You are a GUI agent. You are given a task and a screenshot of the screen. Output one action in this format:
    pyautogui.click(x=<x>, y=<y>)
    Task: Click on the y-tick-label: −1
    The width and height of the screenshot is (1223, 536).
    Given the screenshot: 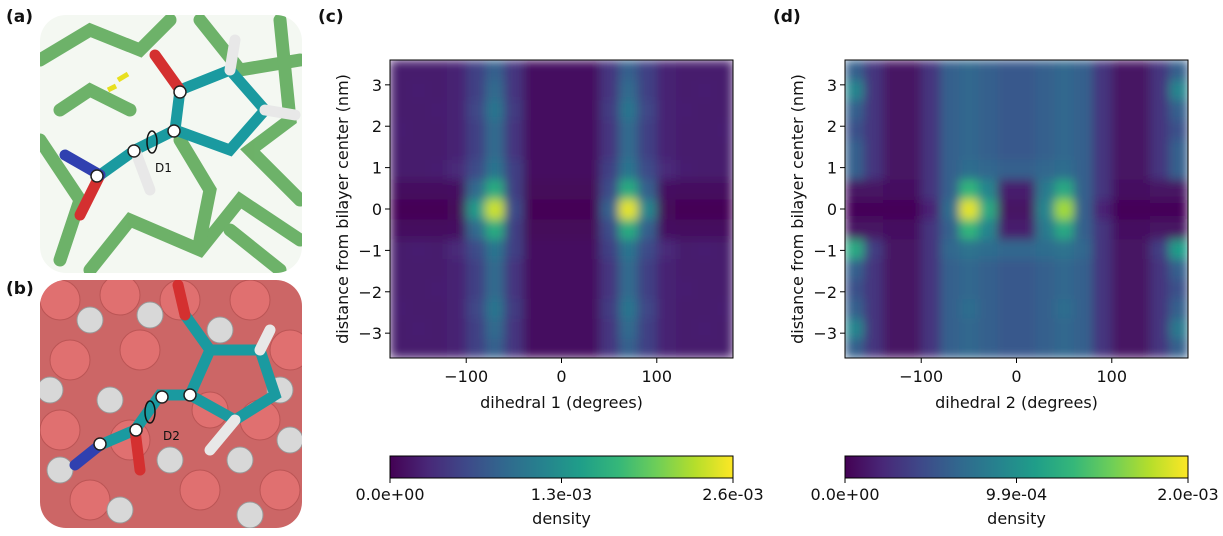 What is the action you would take?
    pyautogui.click(x=370, y=250)
    